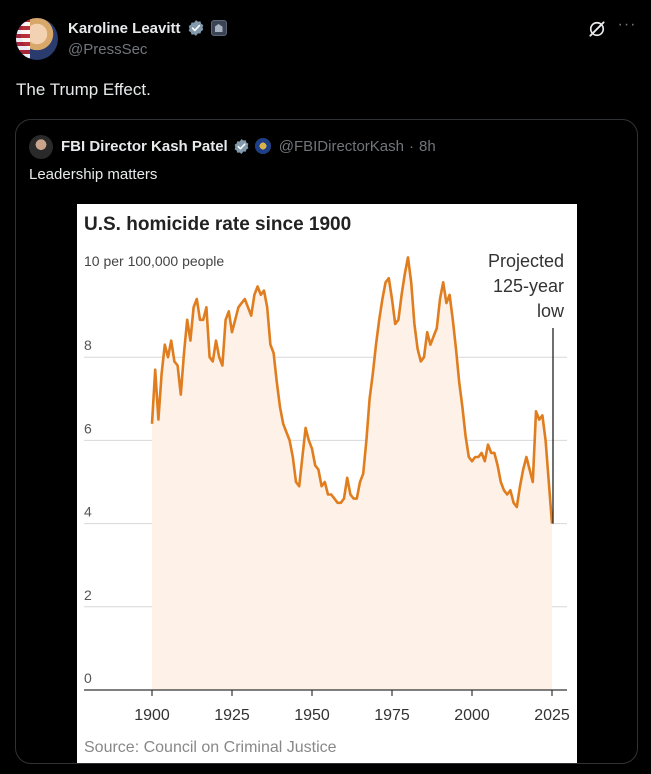  Describe the element at coordinates (37, 39) in the screenshot. I see `avatar` at that location.